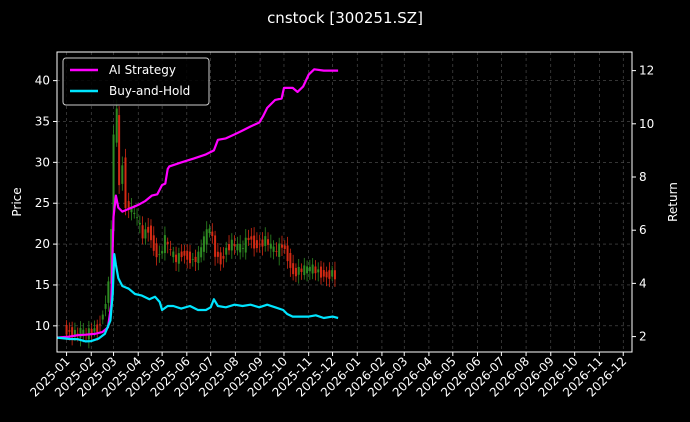 The width and height of the screenshot is (690, 422). Describe the element at coordinates (42, 285) in the screenshot. I see `y-tick-label: 15` at that location.